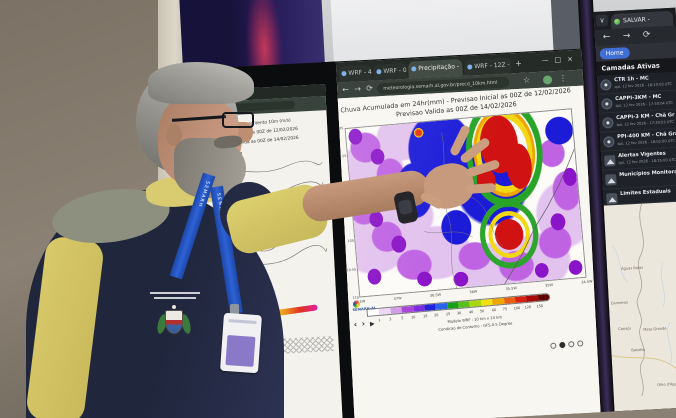  I want to click on tab-search-chevron-icon: ∨, so click(602, 20).